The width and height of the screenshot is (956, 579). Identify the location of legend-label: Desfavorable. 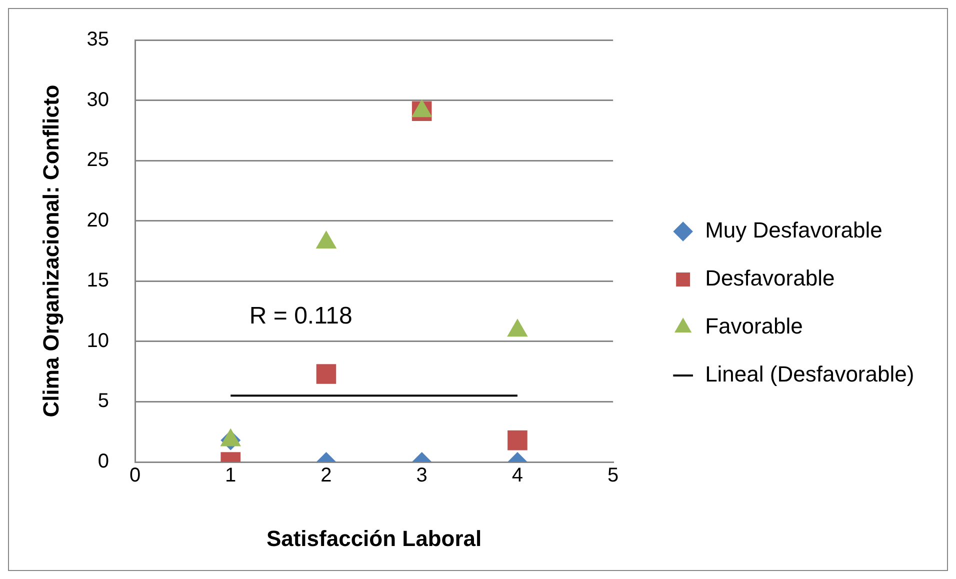
(770, 278).